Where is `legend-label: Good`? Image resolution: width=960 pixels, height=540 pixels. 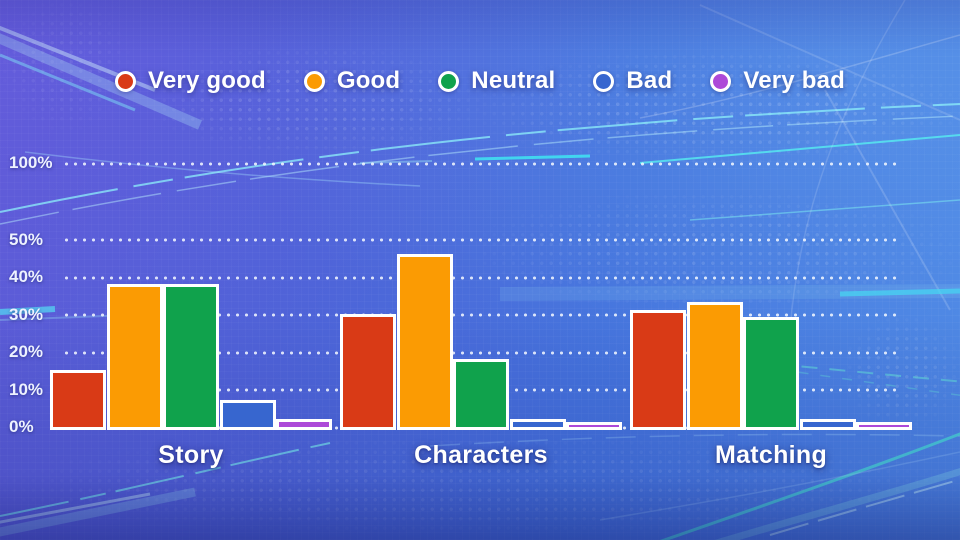
legend-label: Good is located at coordinates (368, 80).